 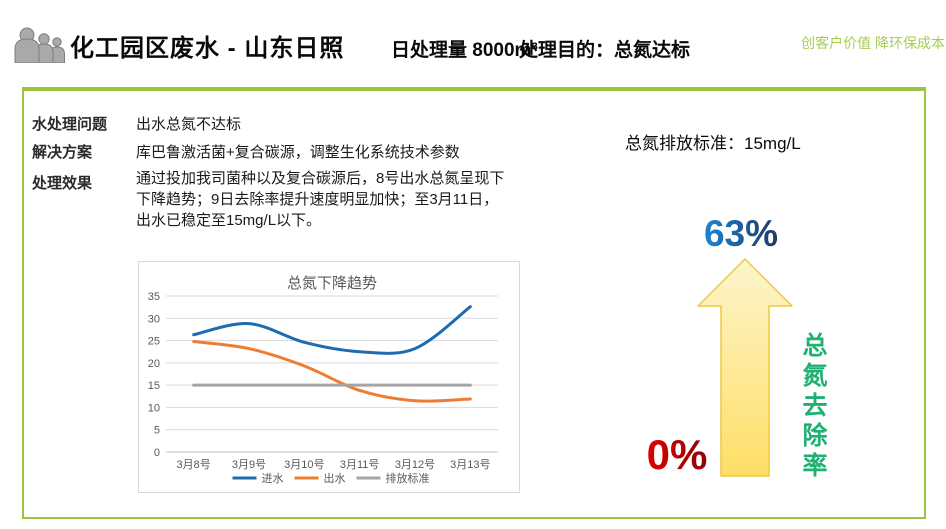 I want to click on y-tick-label: 25, so click(x=154, y=342).